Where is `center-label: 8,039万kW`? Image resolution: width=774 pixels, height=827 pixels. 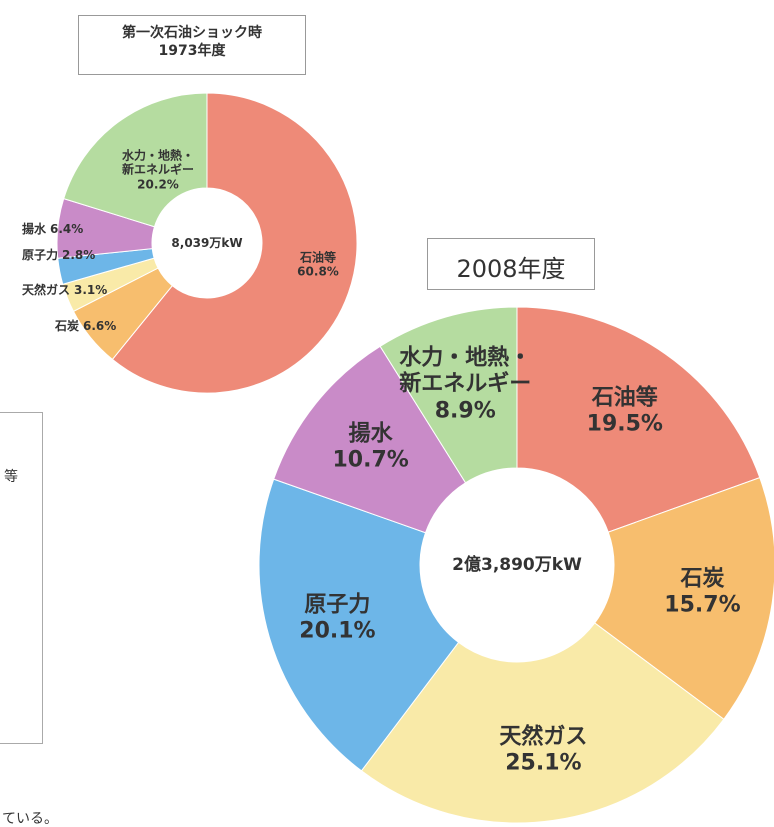 center-label: 8,039万kW is located at coordinates (207, 242).